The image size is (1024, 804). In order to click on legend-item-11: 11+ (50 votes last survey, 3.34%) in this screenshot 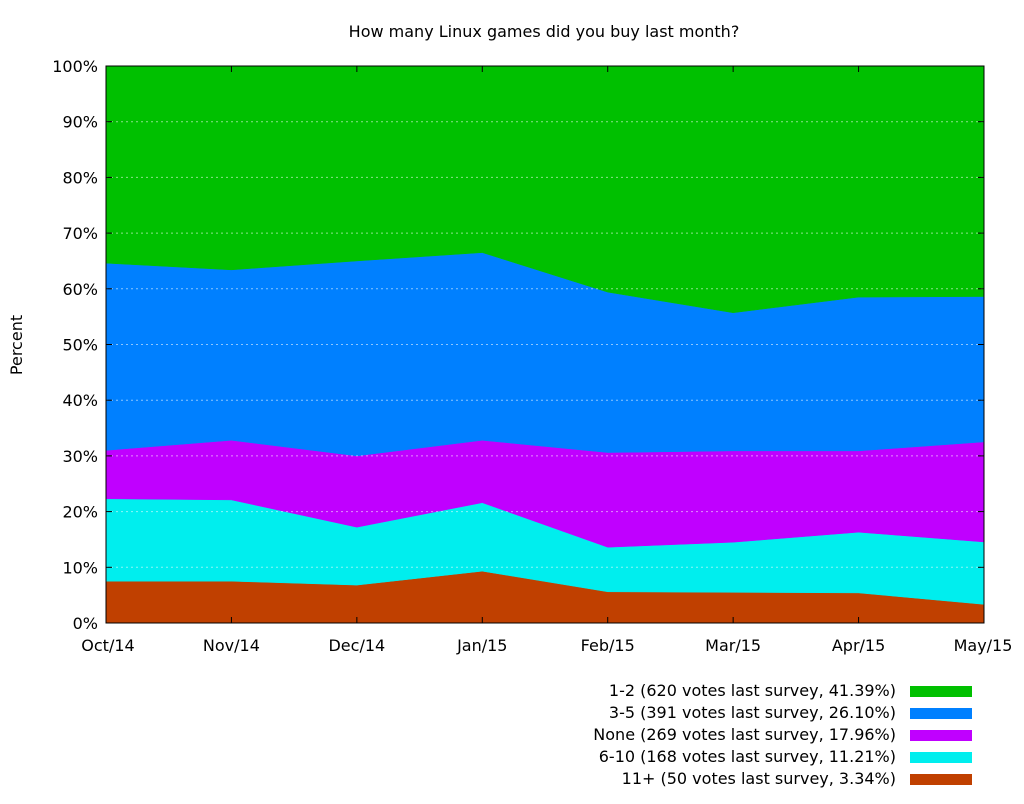, I will do `click(797, 778)`.